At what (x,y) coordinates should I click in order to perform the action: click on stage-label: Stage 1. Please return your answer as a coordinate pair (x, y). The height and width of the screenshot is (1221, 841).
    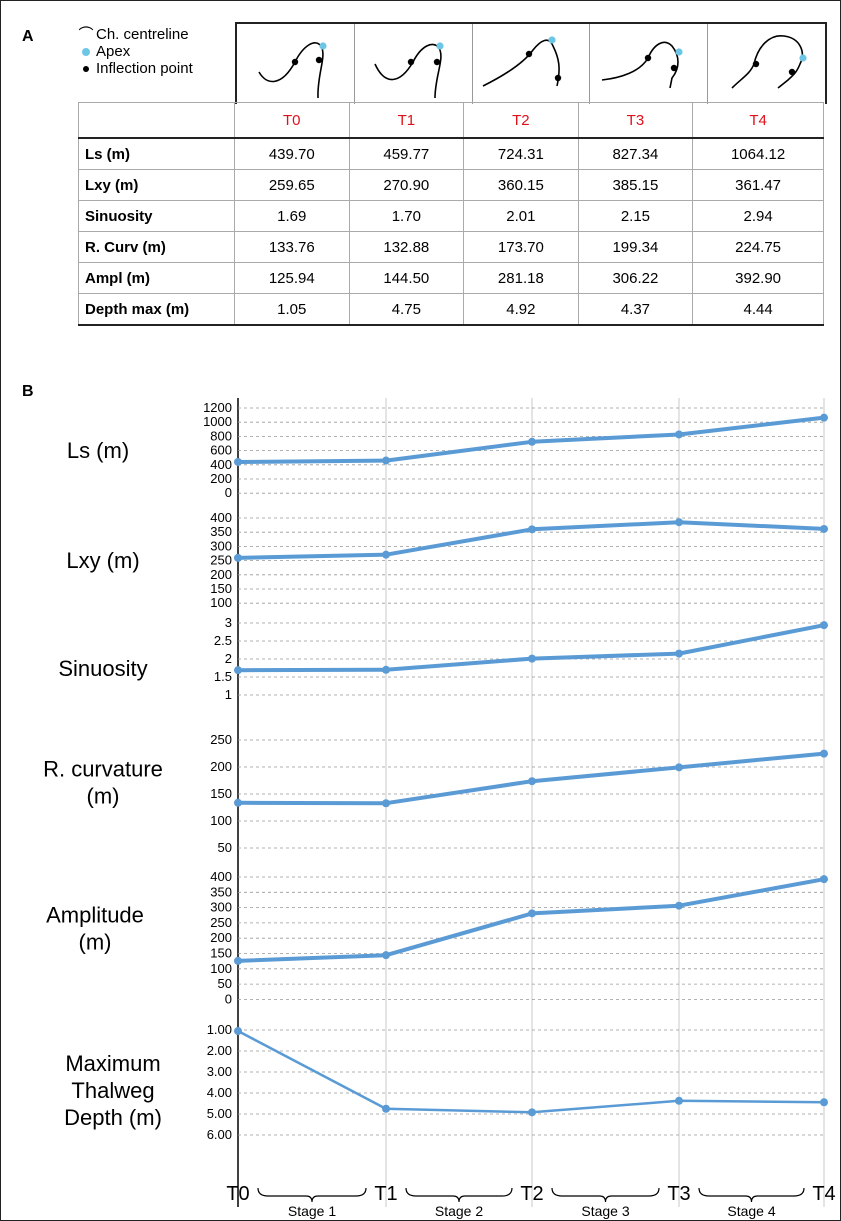
    Looking at the image, I should click on (312, 1211).